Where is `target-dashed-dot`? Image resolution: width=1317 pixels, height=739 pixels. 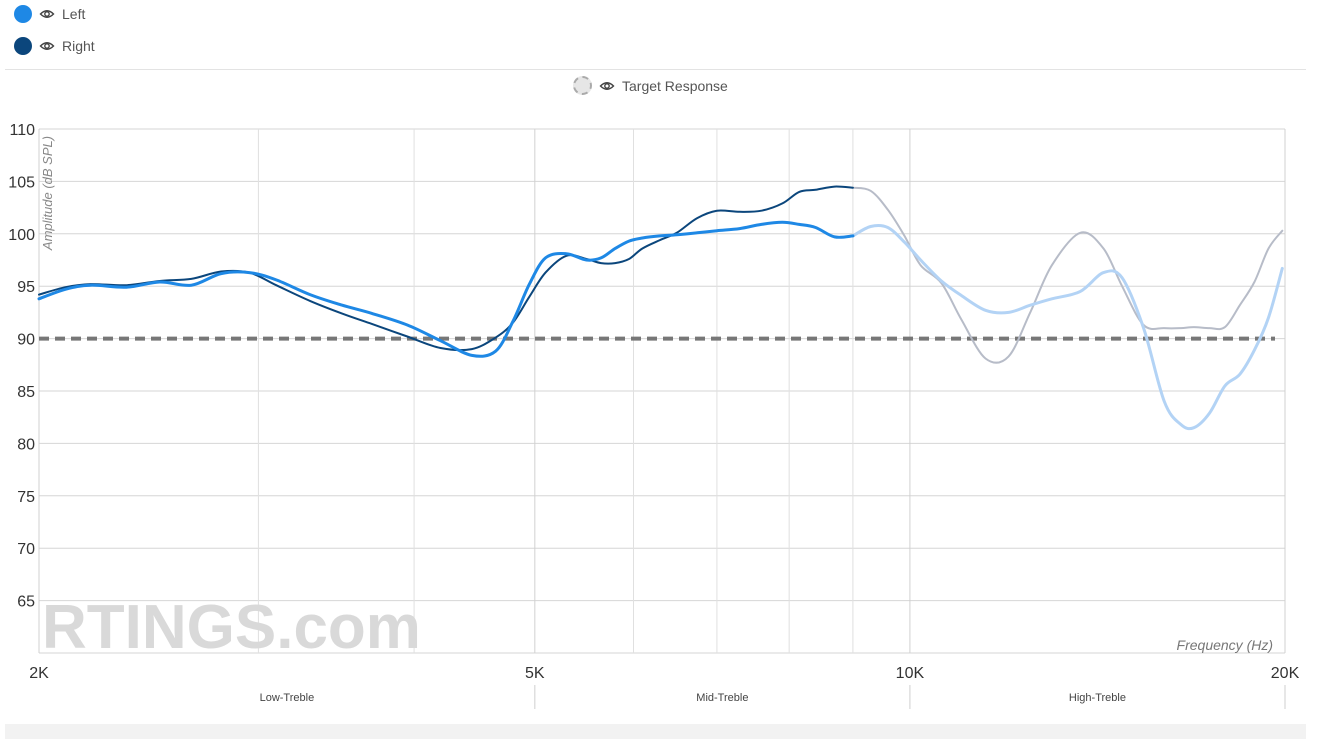 target-dashed-dot is located at coordinates (582, 85).